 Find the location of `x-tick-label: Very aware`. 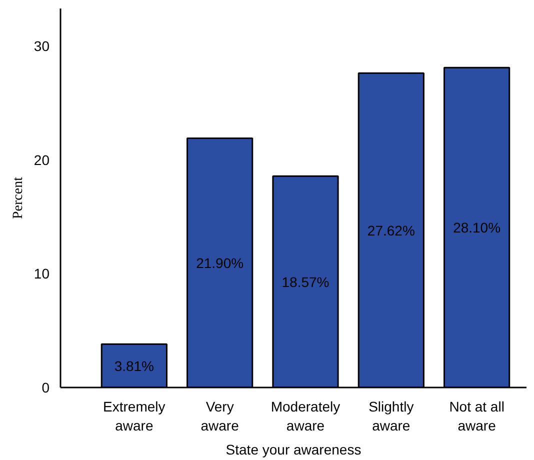

x-tick-label: Very aware is located at coordinates (220, 416).